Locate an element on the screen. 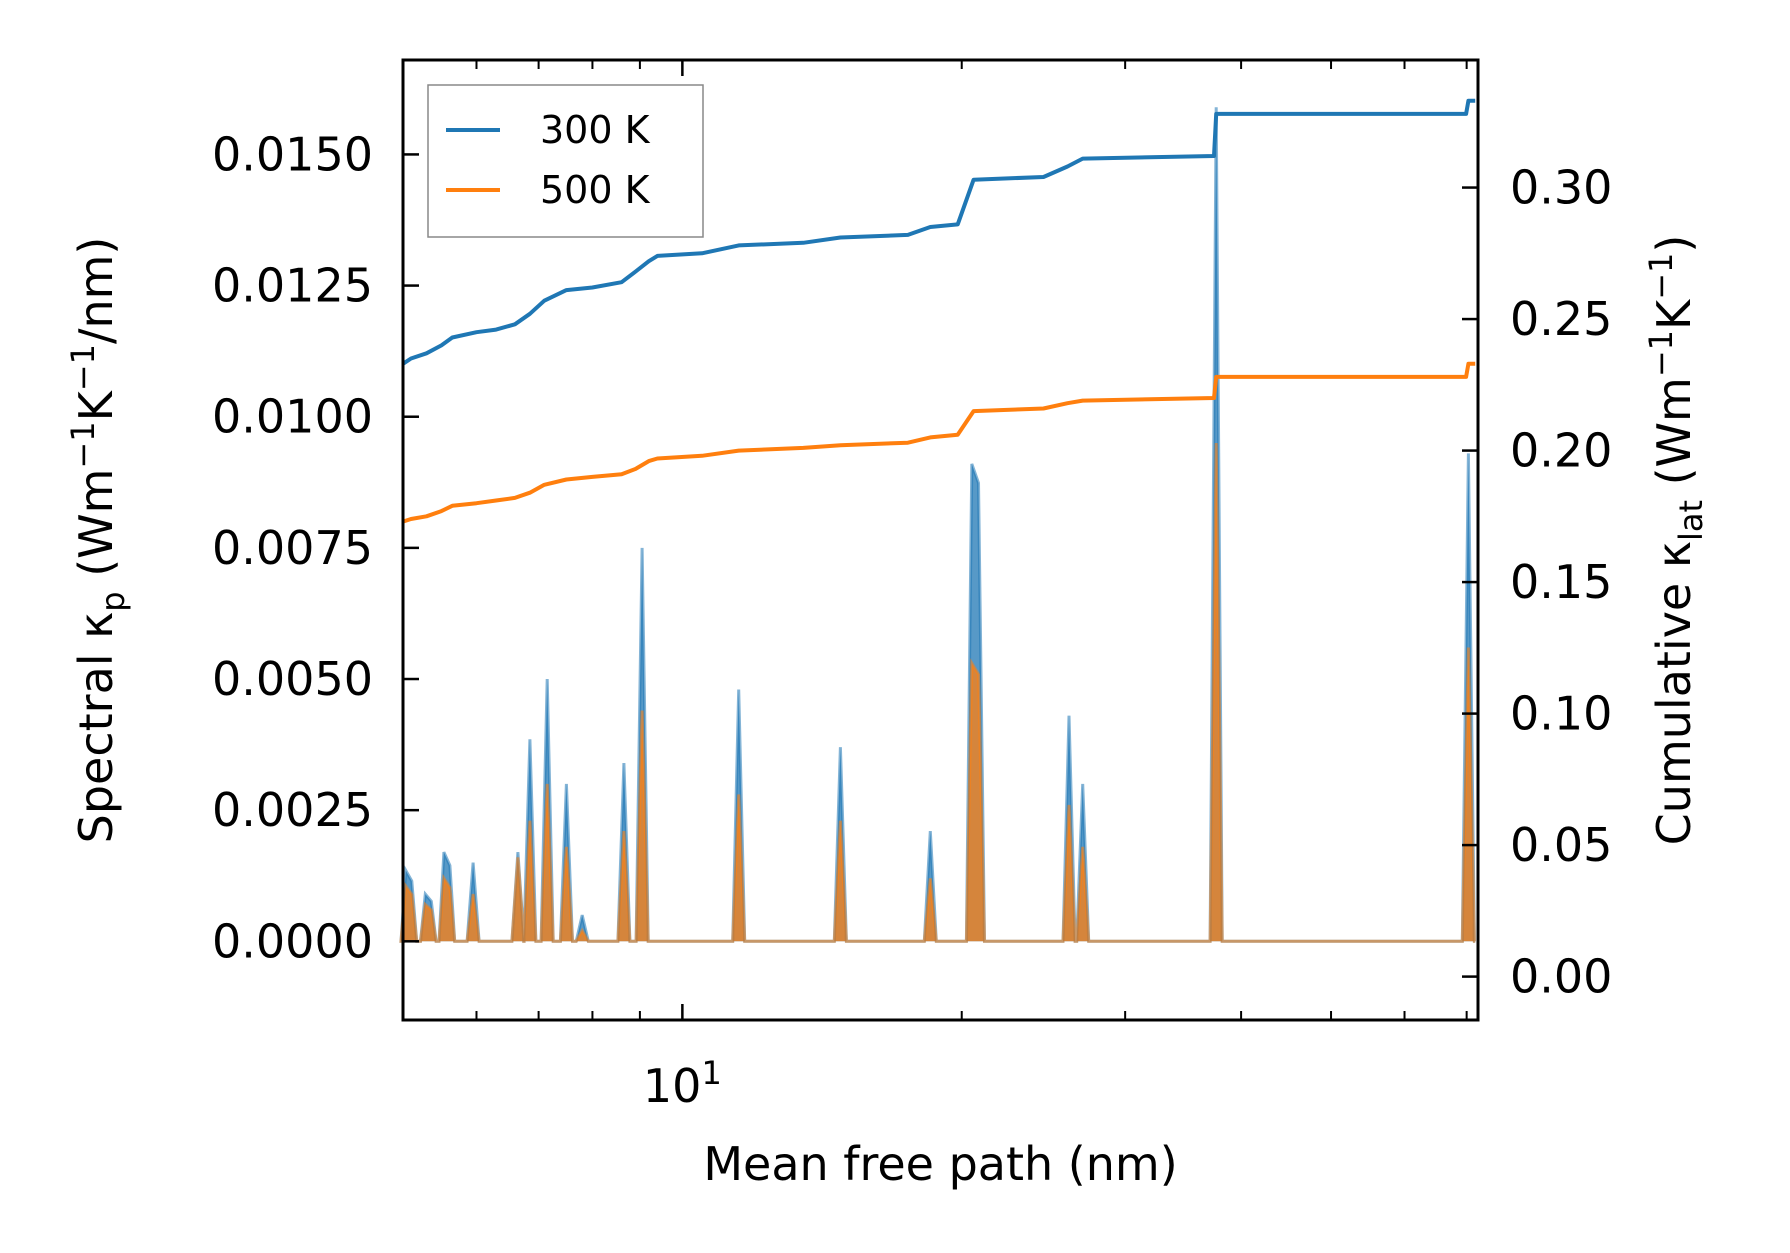 This screenshot has height=1253, width=1790. y-left-axis-label: Spectral κp (Wm−1K−1/nm) is located at coordinates (98, 540).